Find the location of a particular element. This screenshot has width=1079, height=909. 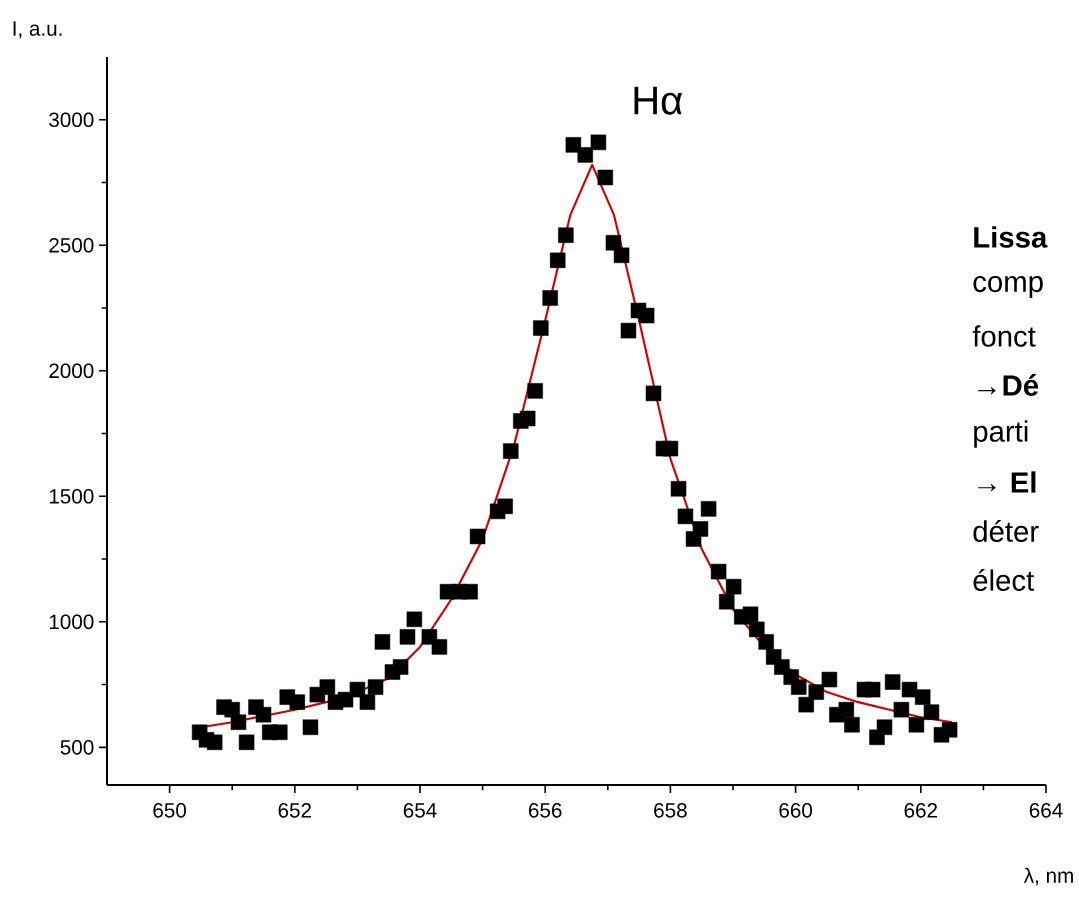

y-tick-label: 500 is located at coordinates (77, 747).